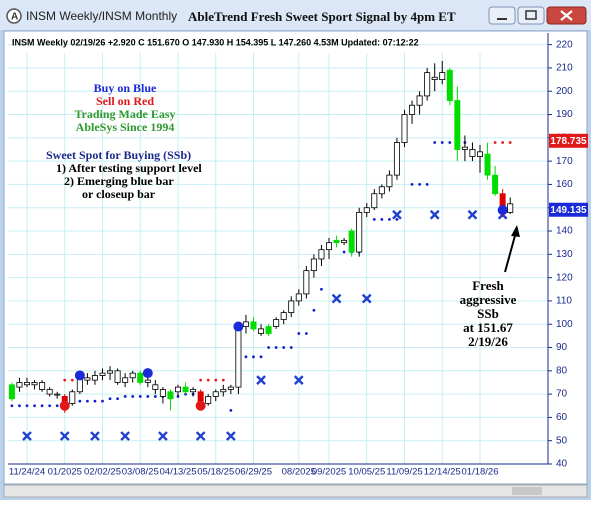  What do you see at coordinates (404, 472) in the screenshot?
I see `x-tick-label: 11/09/25` at bounding box center [404, 472].